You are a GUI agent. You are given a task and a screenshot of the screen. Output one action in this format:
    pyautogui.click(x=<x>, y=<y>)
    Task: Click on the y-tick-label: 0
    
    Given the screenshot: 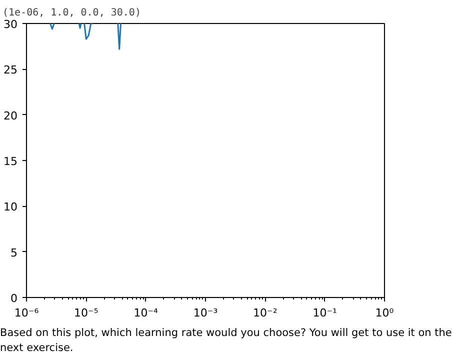 What is the action you would take?
    pyautogui.click(x=14, y=298)
    